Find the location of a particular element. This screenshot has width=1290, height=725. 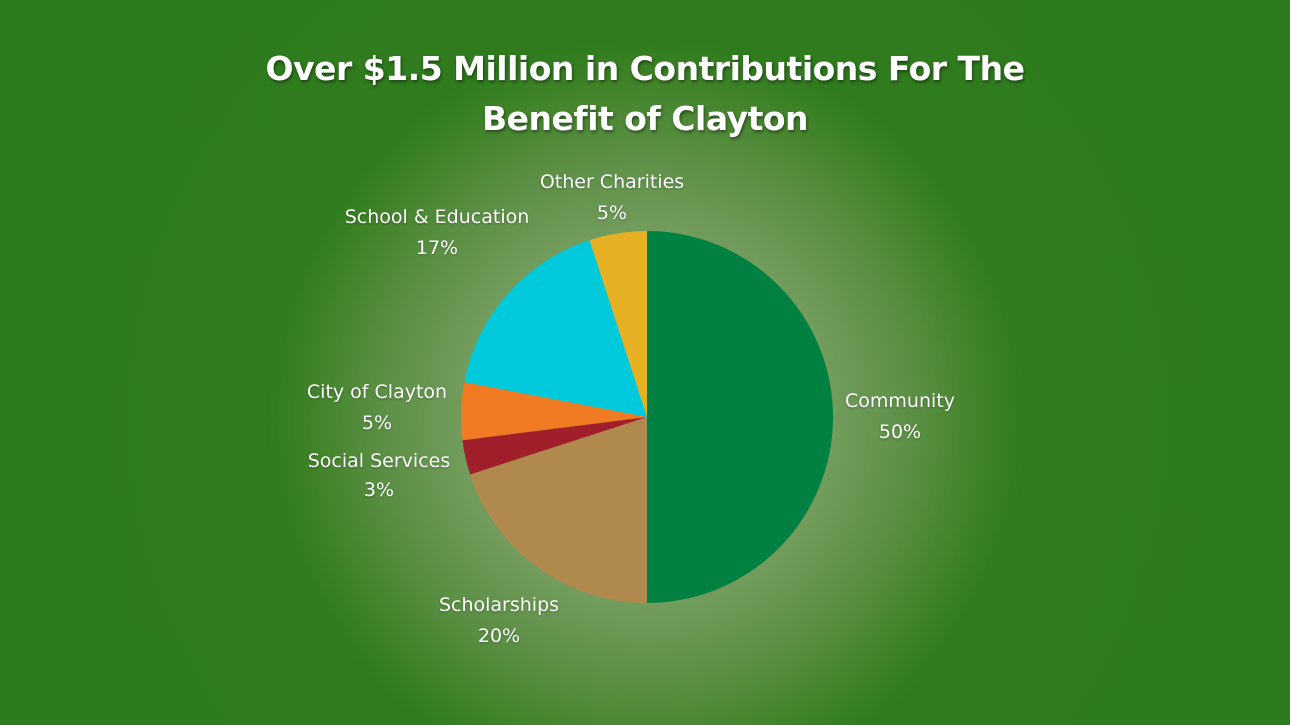

pie-slice-social-services is located at coordinates (554, 446).